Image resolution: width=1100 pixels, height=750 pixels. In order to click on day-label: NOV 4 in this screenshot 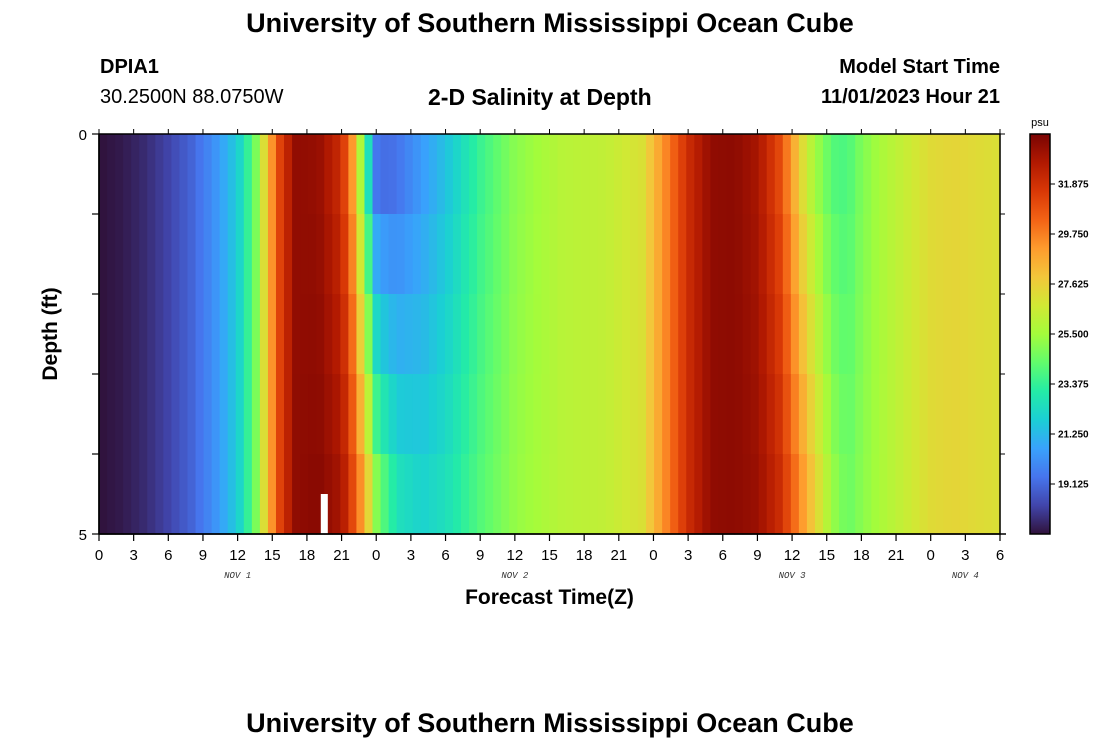, I will do `click(965, 576)`.